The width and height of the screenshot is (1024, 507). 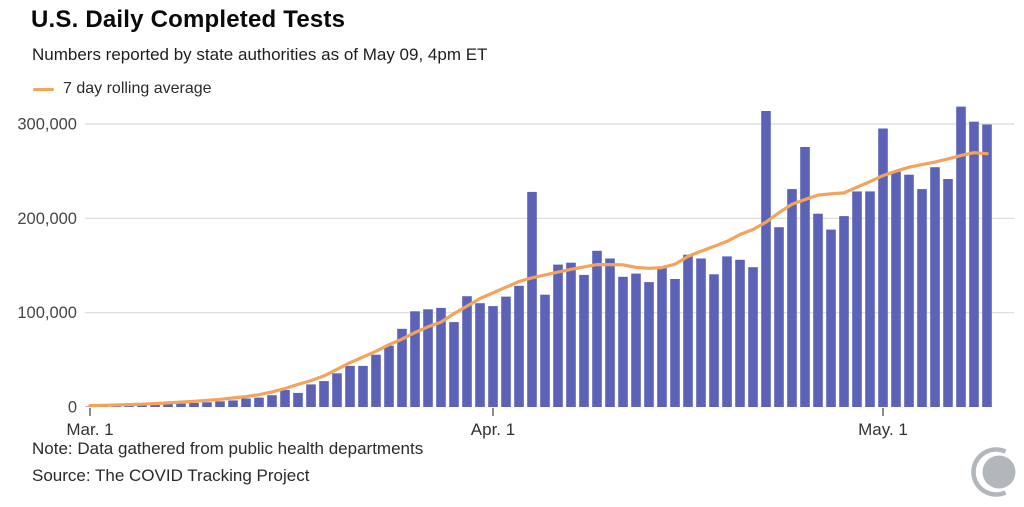 What do you see at coordinates (171, 475) in the screenshot?
I see `source-text: Source: The COVID Tracking Project` at bounding box center [171, 475].